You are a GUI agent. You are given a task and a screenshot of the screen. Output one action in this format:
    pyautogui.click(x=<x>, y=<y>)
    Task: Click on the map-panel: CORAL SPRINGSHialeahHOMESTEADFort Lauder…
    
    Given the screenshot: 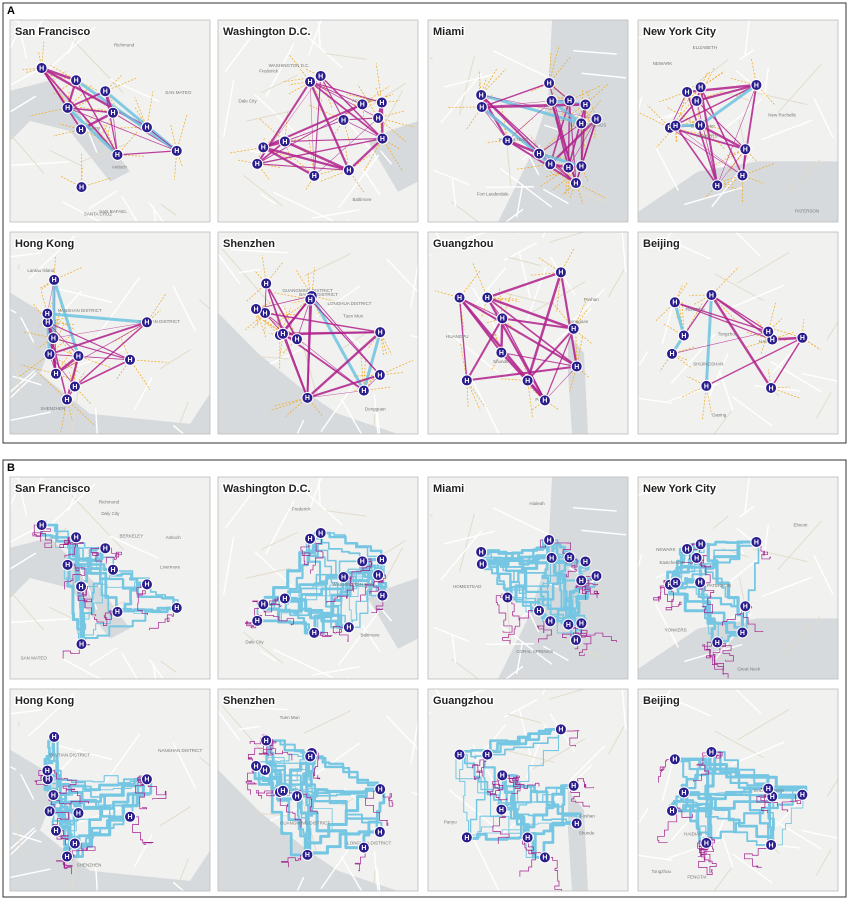 What is the action you would take?
    pyautogui.click(x=528, y=121)
    